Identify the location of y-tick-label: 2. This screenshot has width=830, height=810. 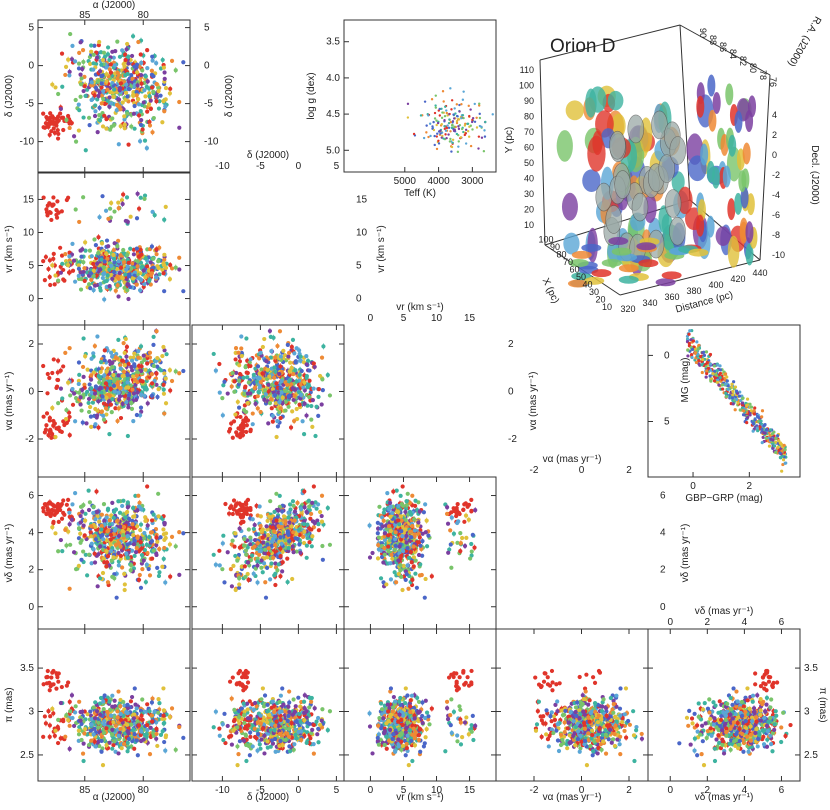
(31, 570).